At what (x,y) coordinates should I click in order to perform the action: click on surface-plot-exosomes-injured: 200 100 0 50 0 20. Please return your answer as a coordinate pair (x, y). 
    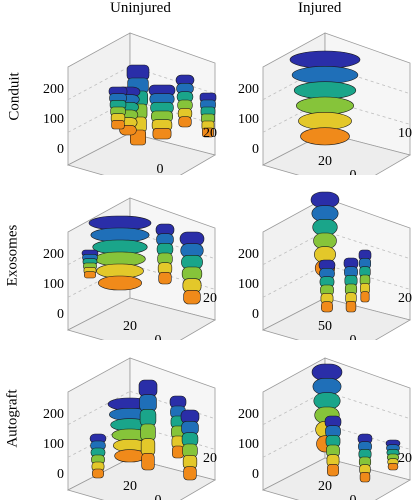
    Looking at the image, I should click on (325, 265).